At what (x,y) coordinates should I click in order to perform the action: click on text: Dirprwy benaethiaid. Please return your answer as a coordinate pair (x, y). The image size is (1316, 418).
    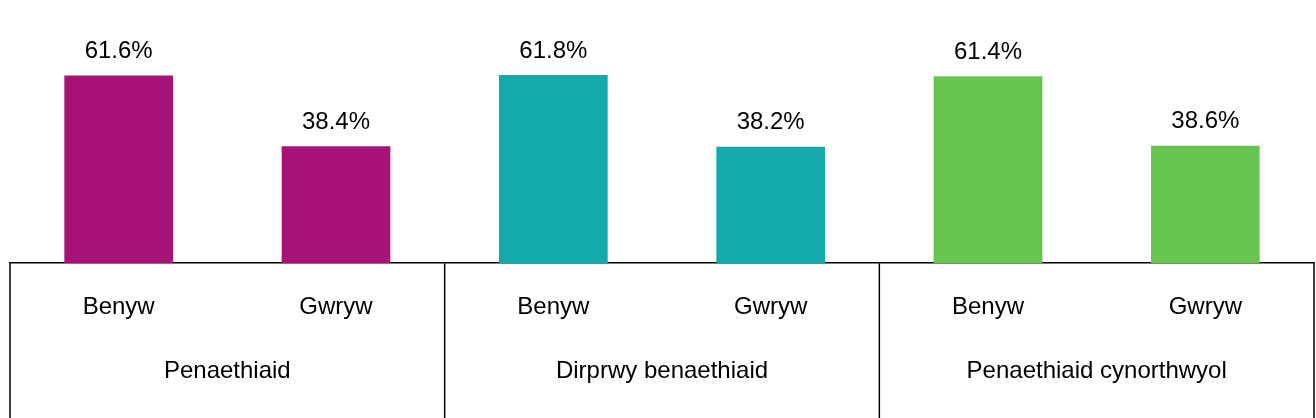
    Looking at the image, I should click on (662, 370).